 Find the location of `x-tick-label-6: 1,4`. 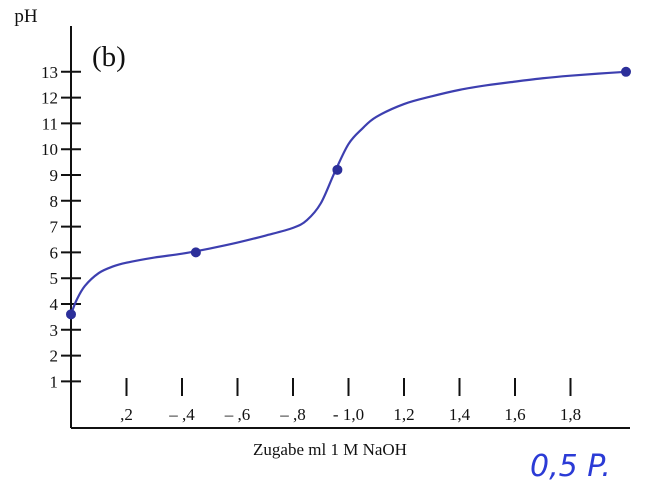

x-tick-label-6: 1,4 is located at coordinates (460, 414).